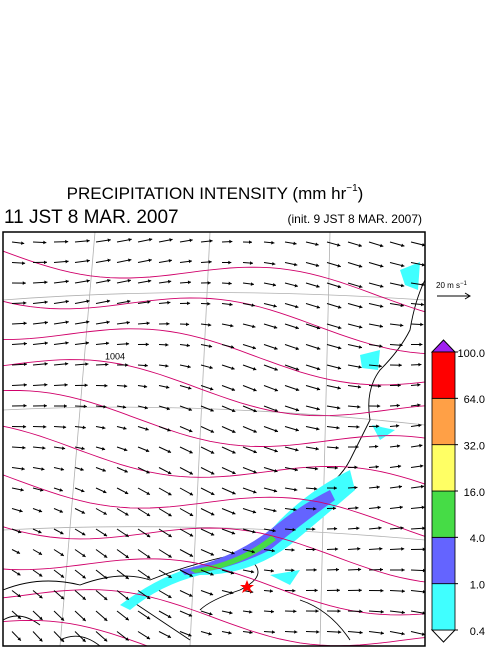 The width and height of the screenshot is (500, 650). I want to click on colorbar-label: 4.0, so click(477, 539).